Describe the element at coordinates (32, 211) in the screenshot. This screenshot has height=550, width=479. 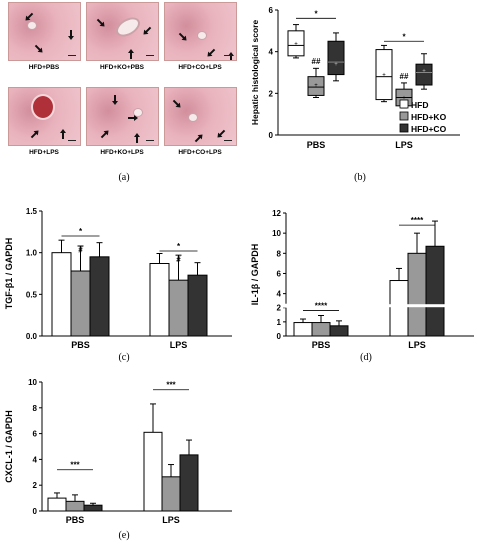
I see `y-tick-label: 1.5` at that location.